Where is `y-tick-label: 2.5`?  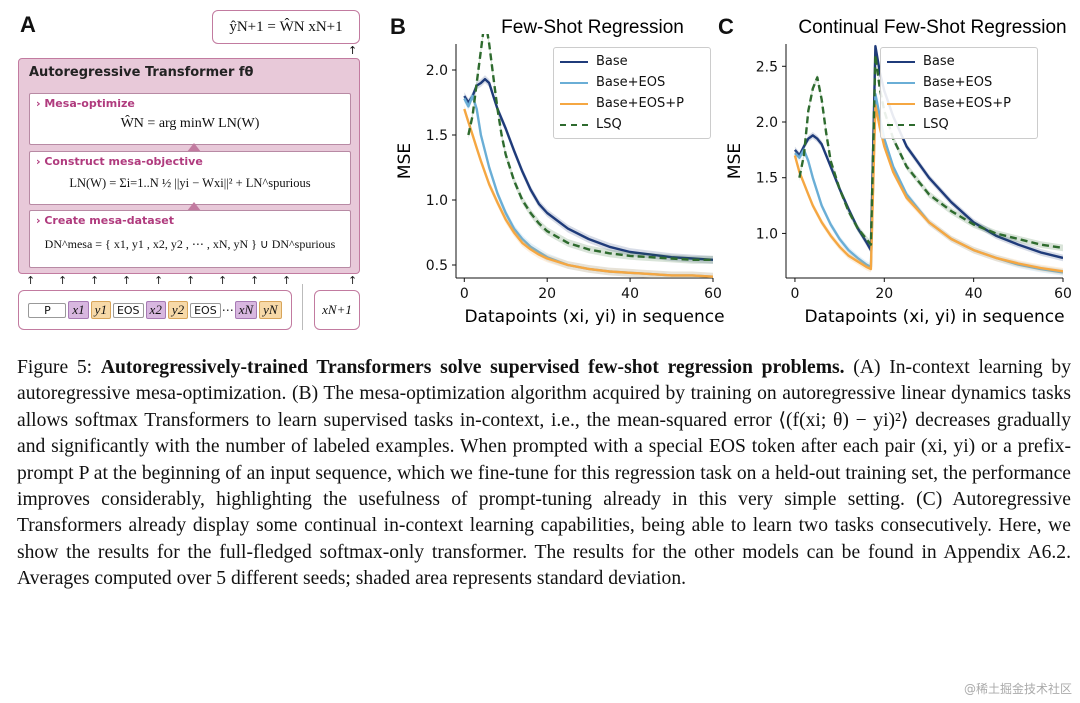
y-tick-label: 2.5 is located at coordinates (767, 67).